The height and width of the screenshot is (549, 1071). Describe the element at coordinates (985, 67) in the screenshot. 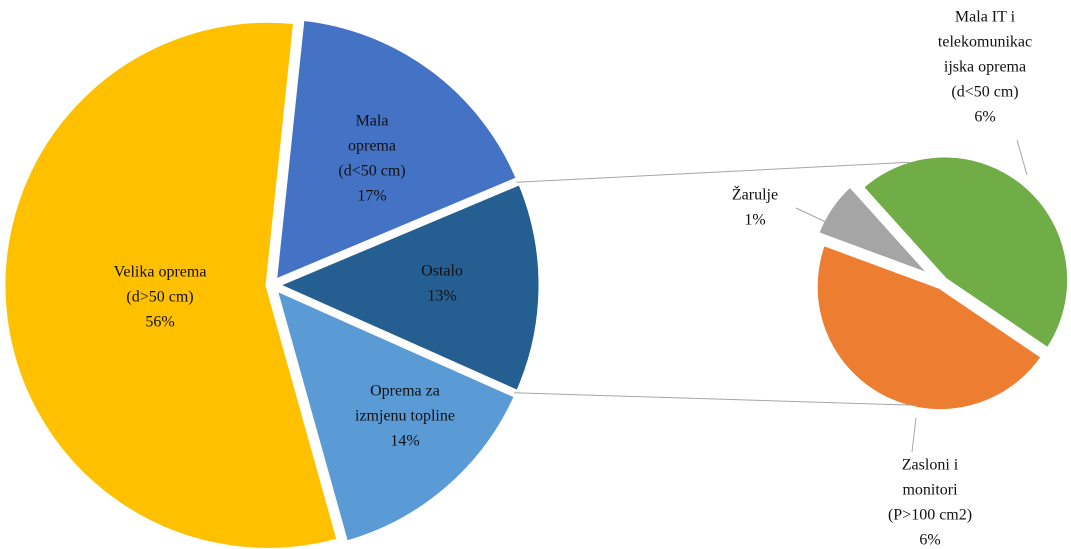

I see `slice-label: ijska oprema` at that location.